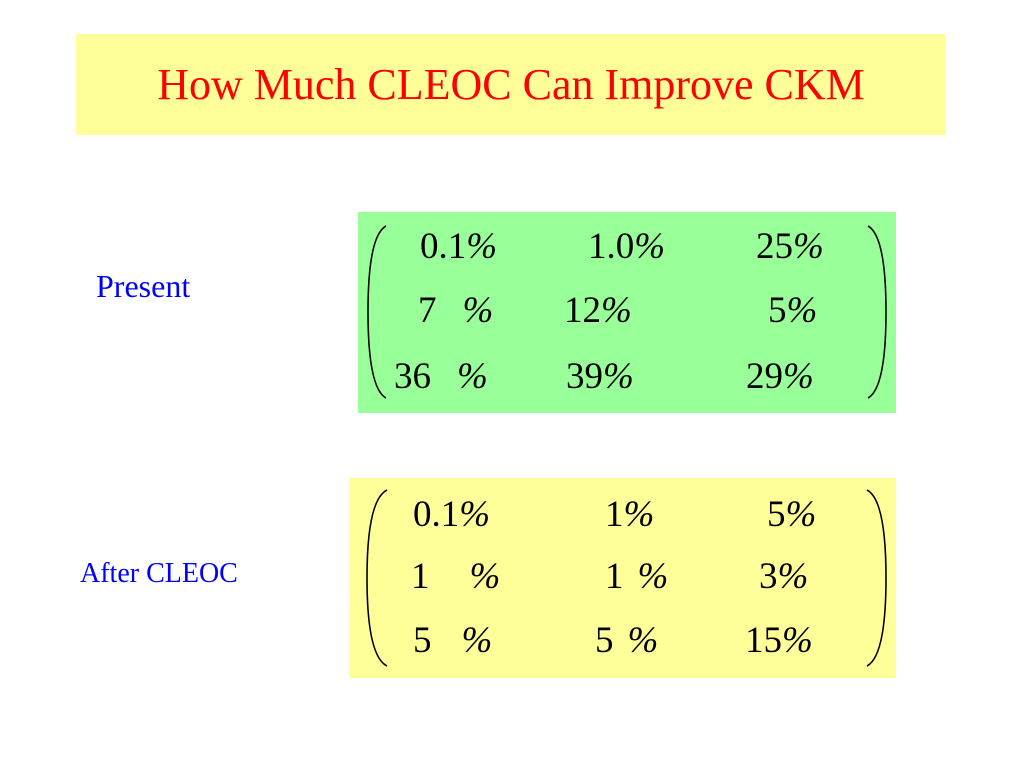 Image resolution: width=1024 pixels, height=768 pixels. Describe the element at coordinates (793, 310) in the screenshot. I see `present-cell-r2c3: 5%` at that location.